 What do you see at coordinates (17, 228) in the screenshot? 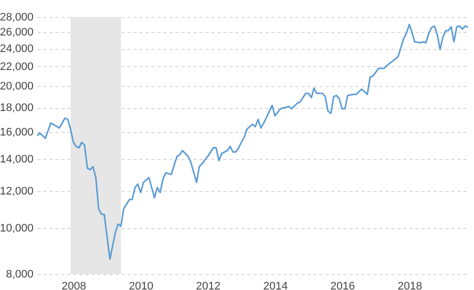
I see `y-tick-label: 10,000` at bounding box center [17, 228].